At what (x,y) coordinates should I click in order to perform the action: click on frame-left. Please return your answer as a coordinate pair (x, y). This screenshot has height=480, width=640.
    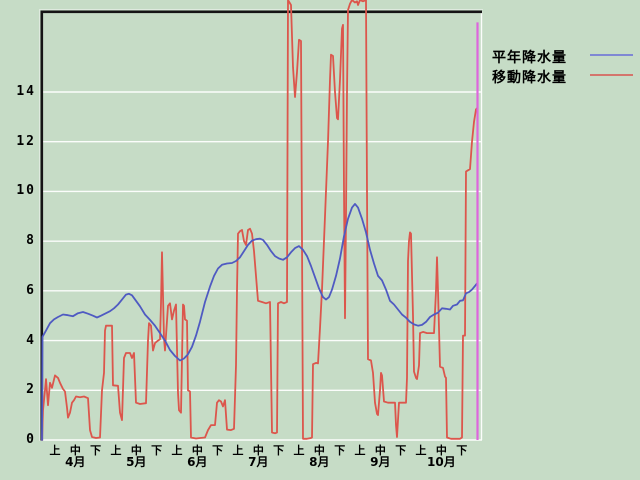
    Looking at the image, I should click on (42, 225).